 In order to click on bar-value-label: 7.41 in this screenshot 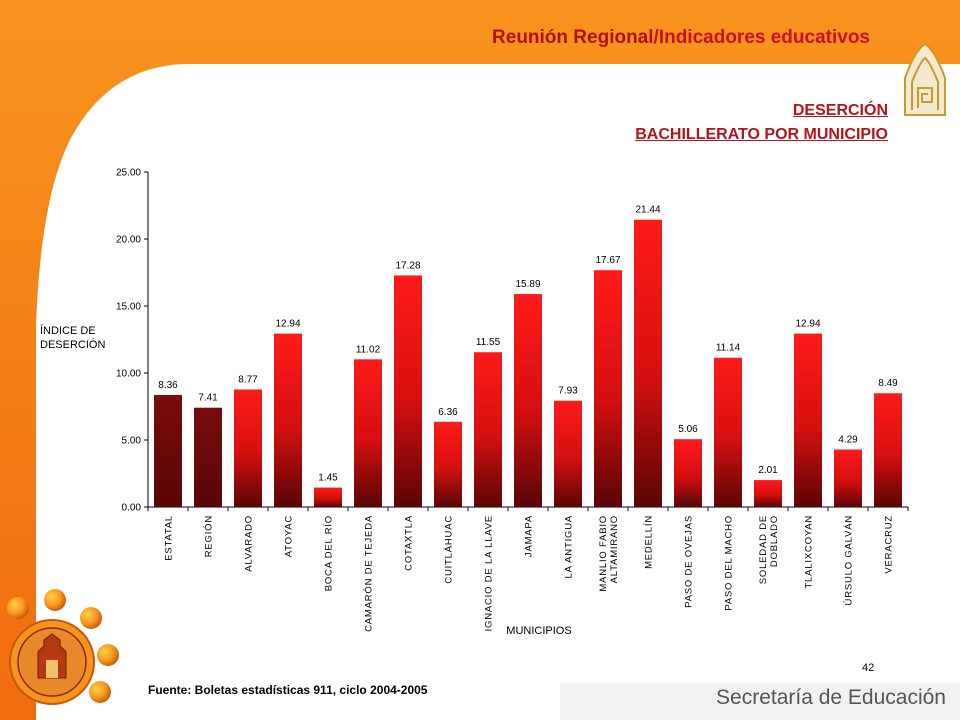, I will do `click(208, 398)`.